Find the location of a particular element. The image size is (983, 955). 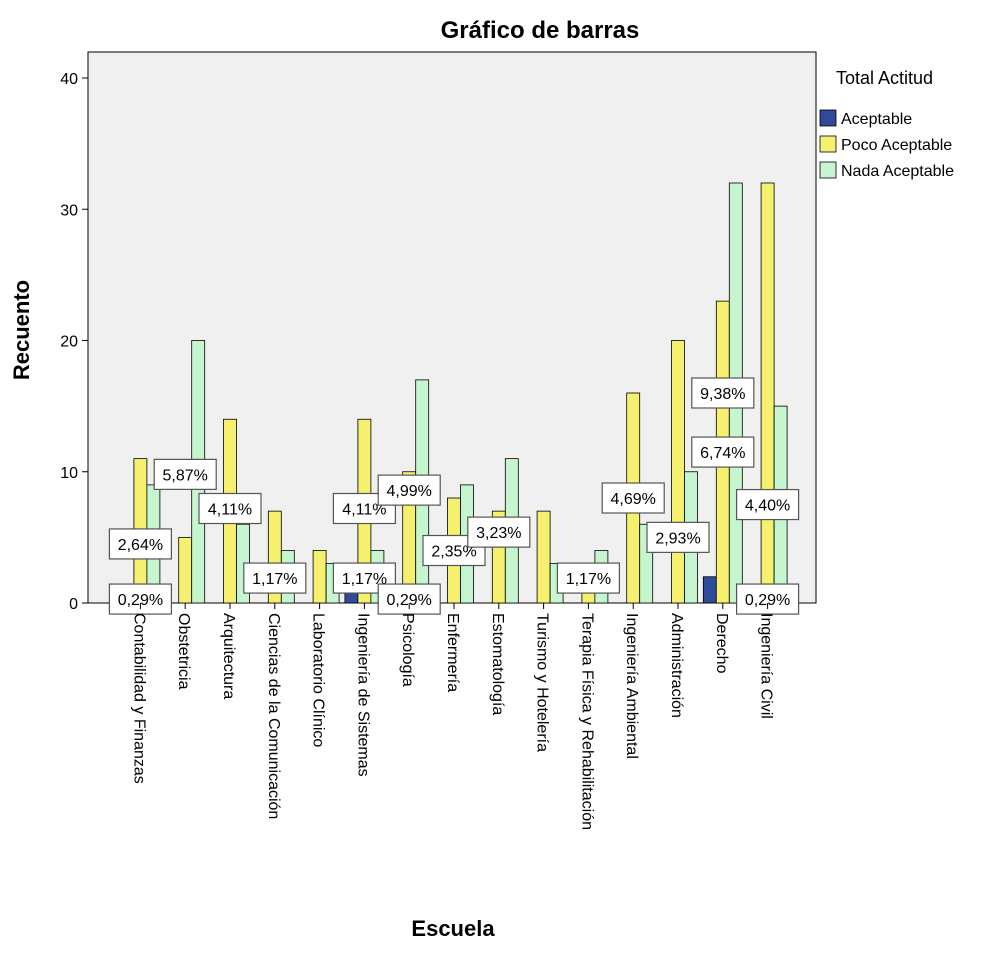

data-label: 4,69% is located at coordinates (633, 498).